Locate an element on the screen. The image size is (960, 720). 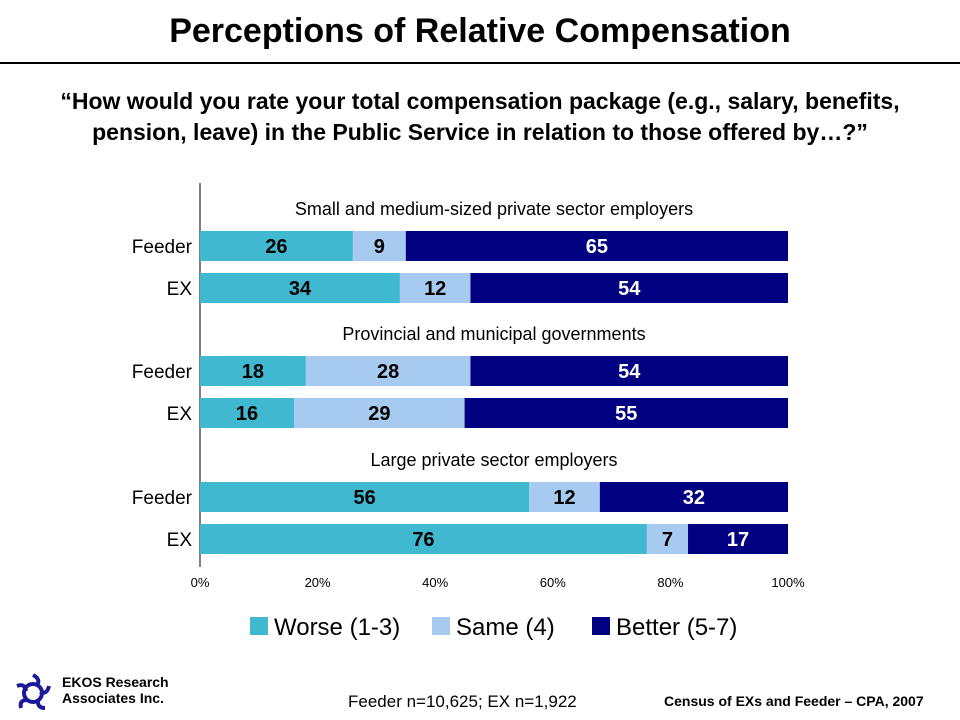
x-tick-label: 100% is located at coordinates (788, 582).